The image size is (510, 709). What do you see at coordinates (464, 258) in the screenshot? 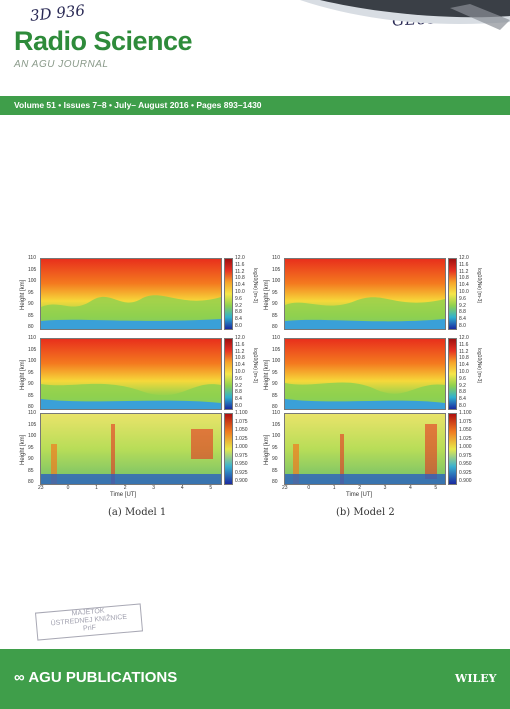
I see `model2-row1-colorbar-label: 12.0` at bounding box center [464, 258].